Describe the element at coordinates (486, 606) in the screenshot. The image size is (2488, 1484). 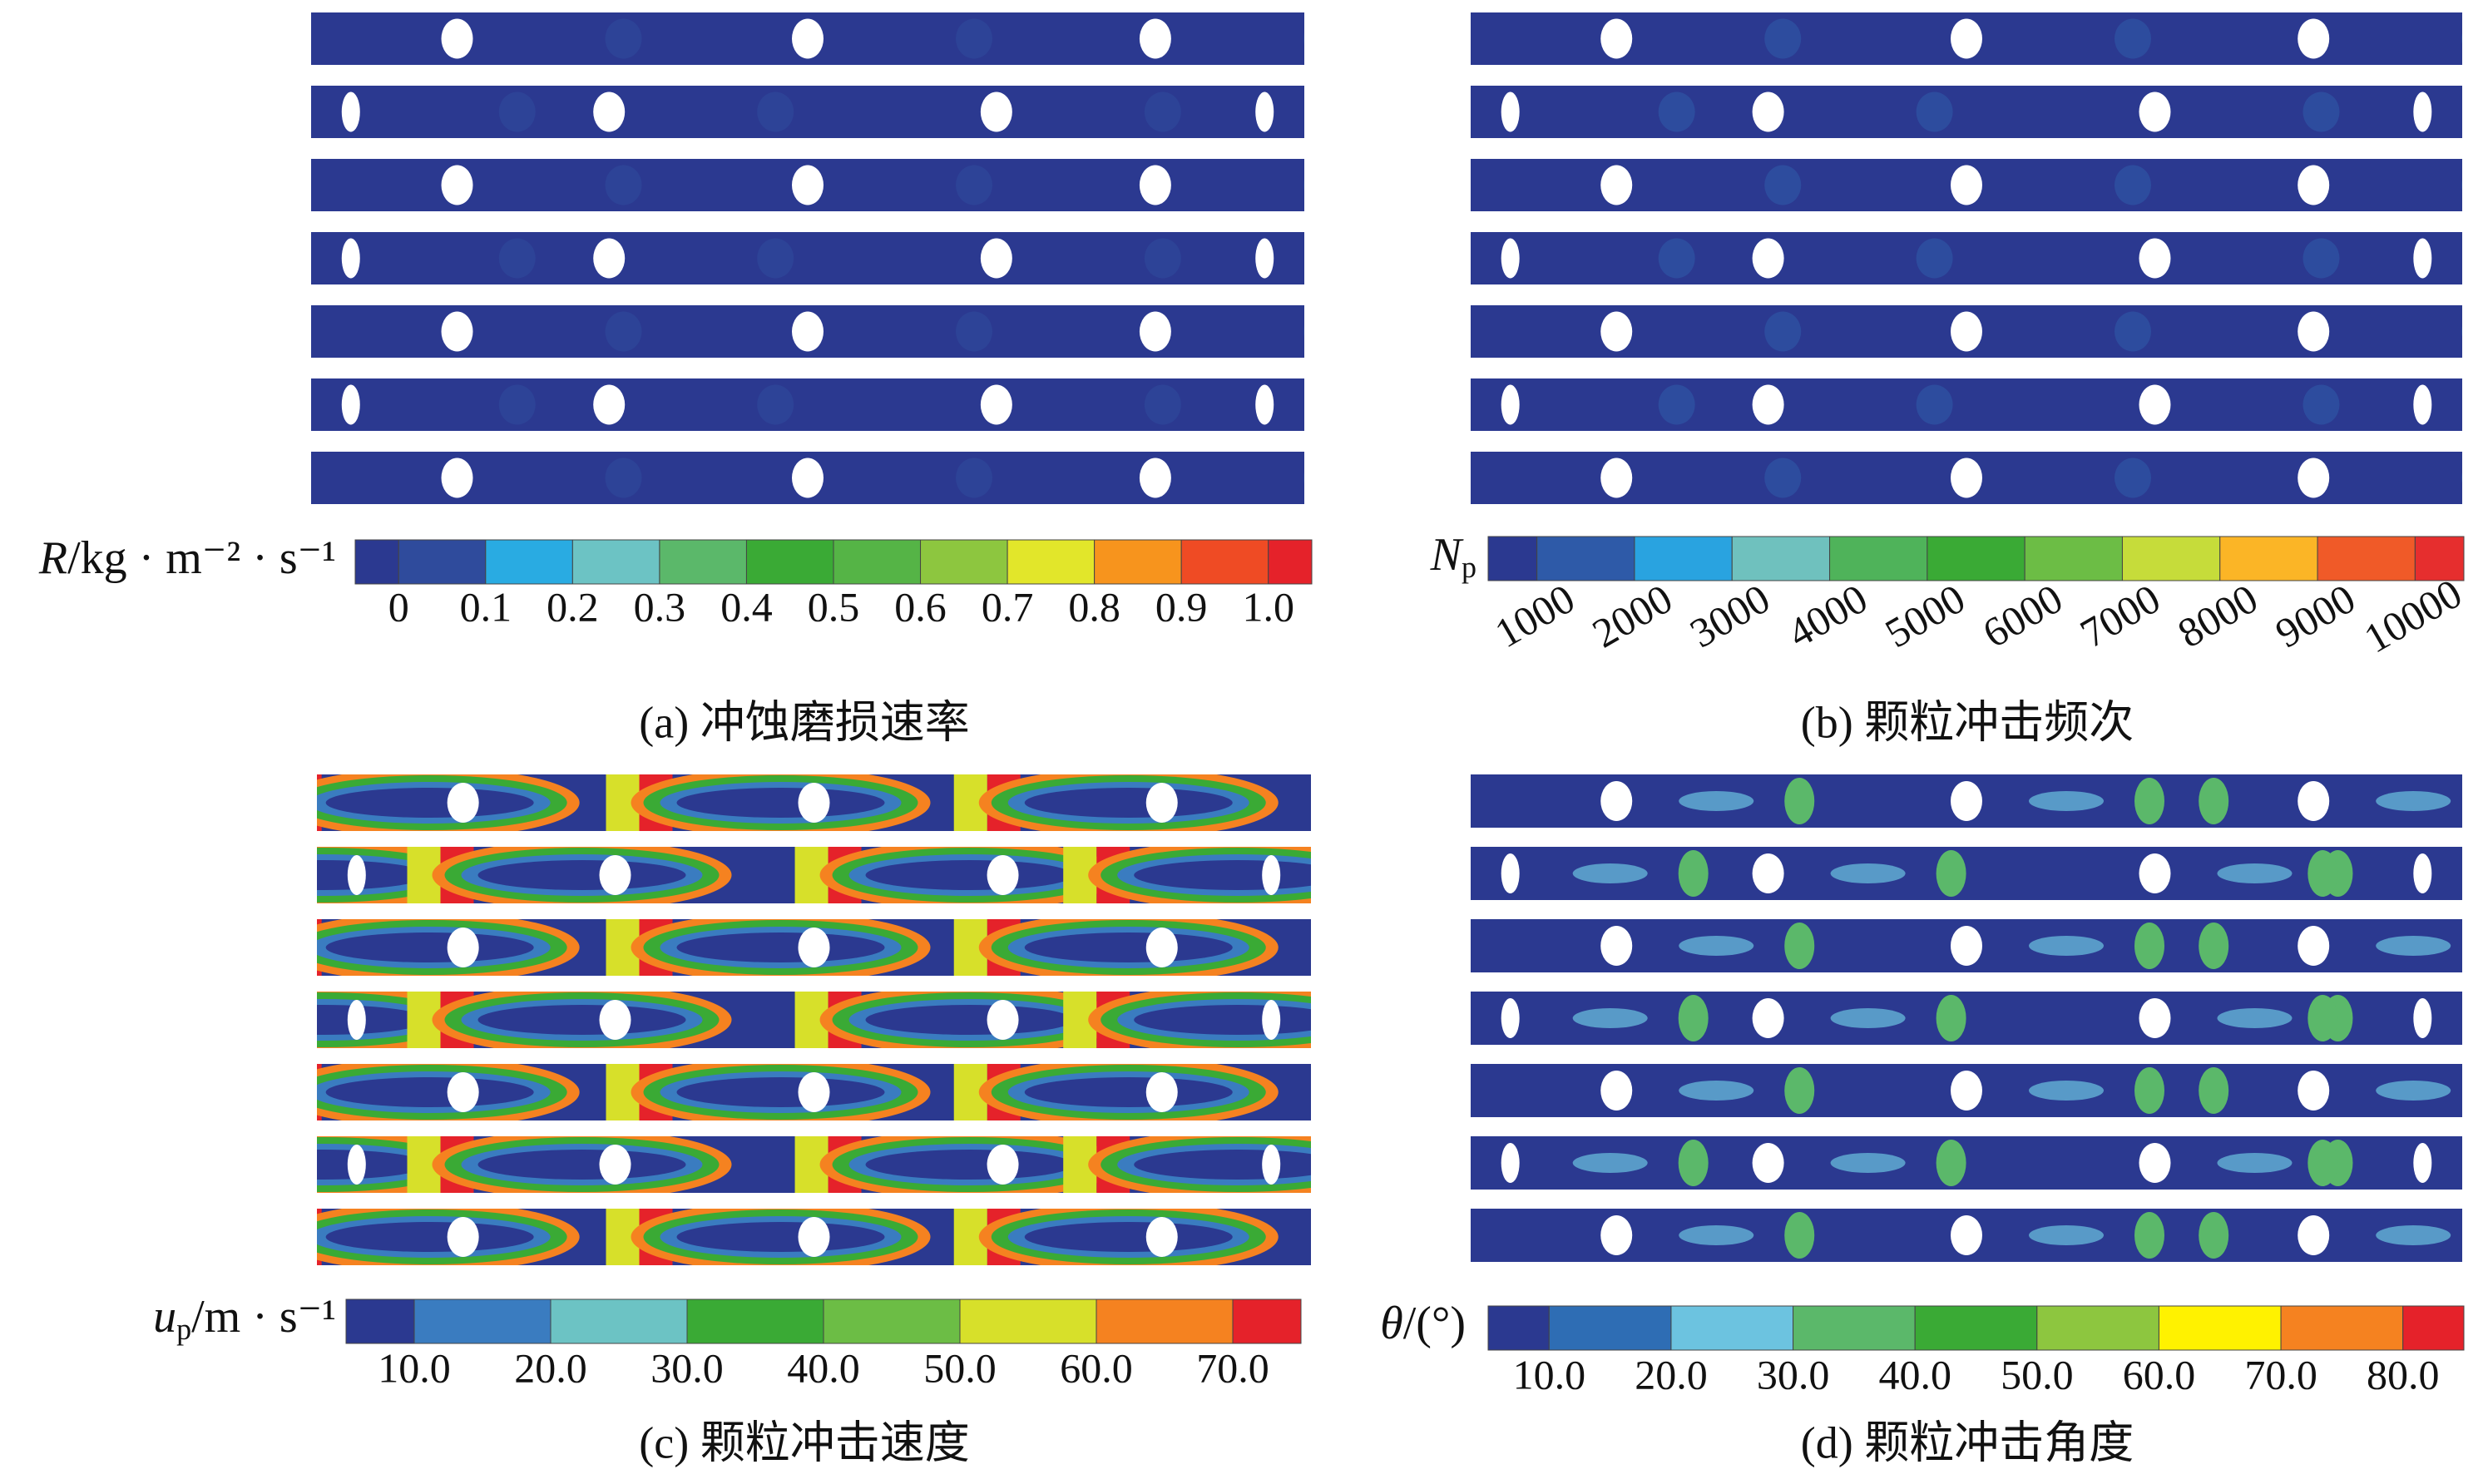
I see `colorbar-tick-label: 0.1` at that location.